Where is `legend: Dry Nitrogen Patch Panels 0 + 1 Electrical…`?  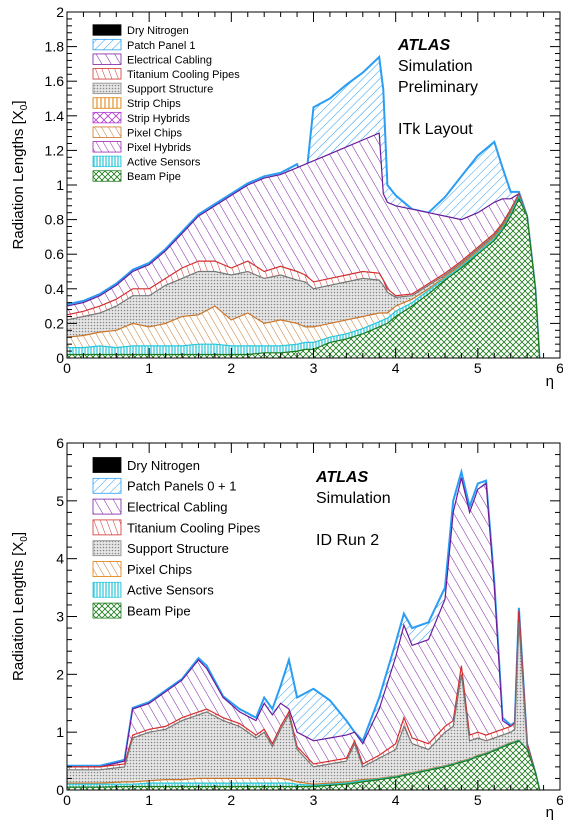 legend: Dry Nitrogen Patch Panels 0 + 1 Electrical… is located at coordinates (177, 538).